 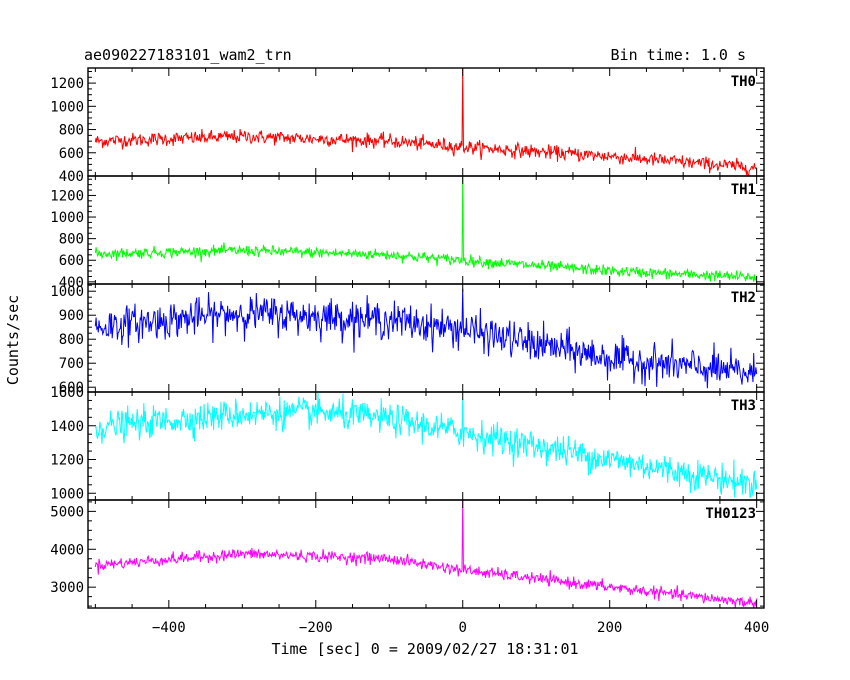 I want to click on panel-label: TH0, so click(x=743, y=82).